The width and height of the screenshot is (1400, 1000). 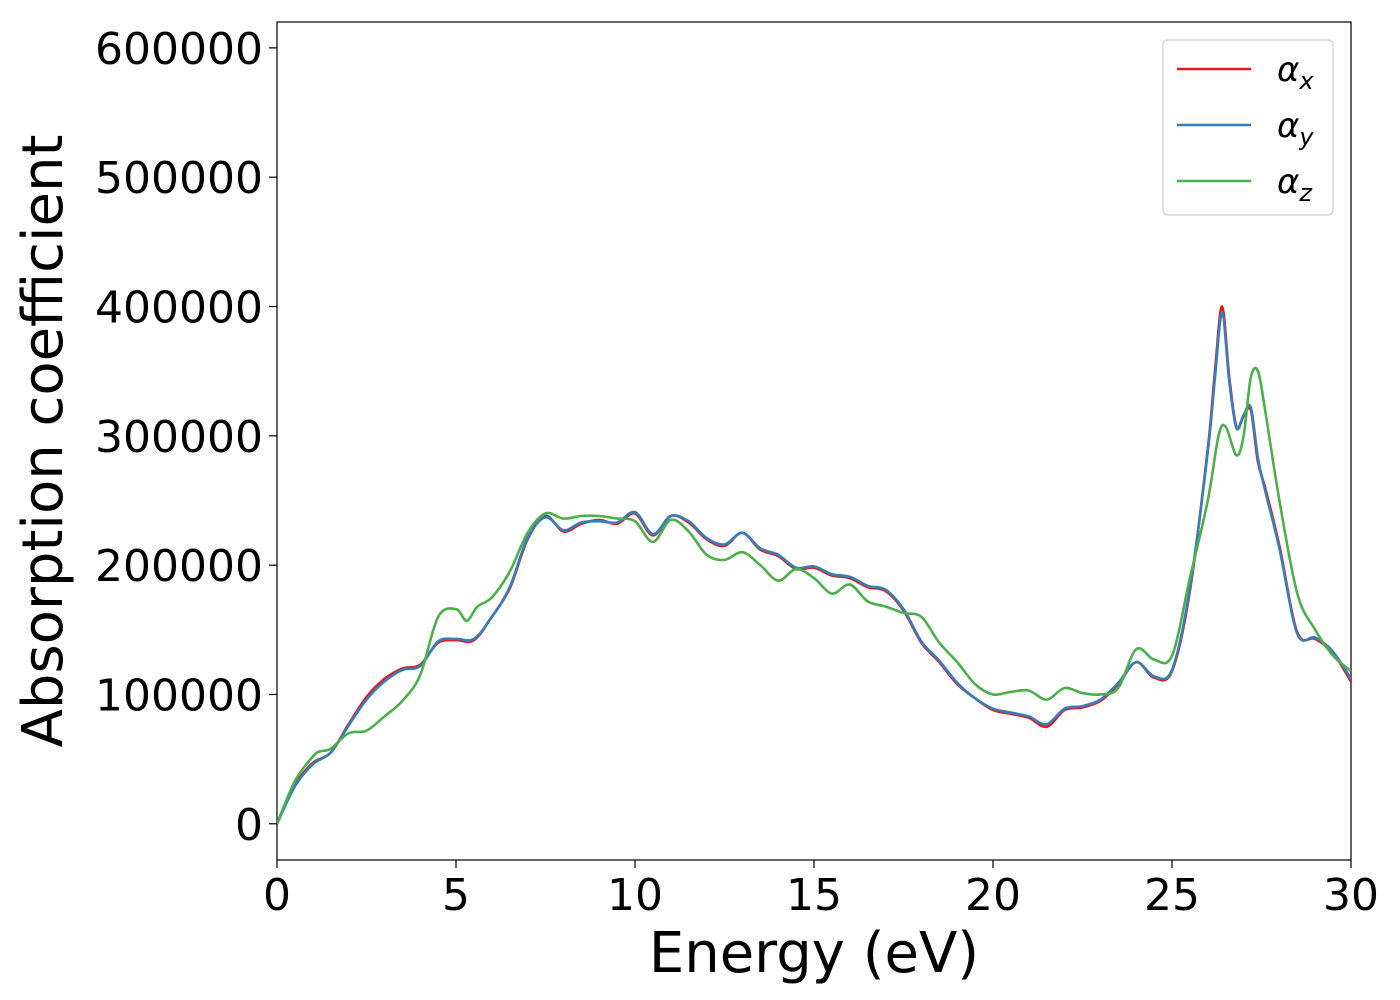 I want to click on x-tick-label: 15, so click(x=814, y=895).